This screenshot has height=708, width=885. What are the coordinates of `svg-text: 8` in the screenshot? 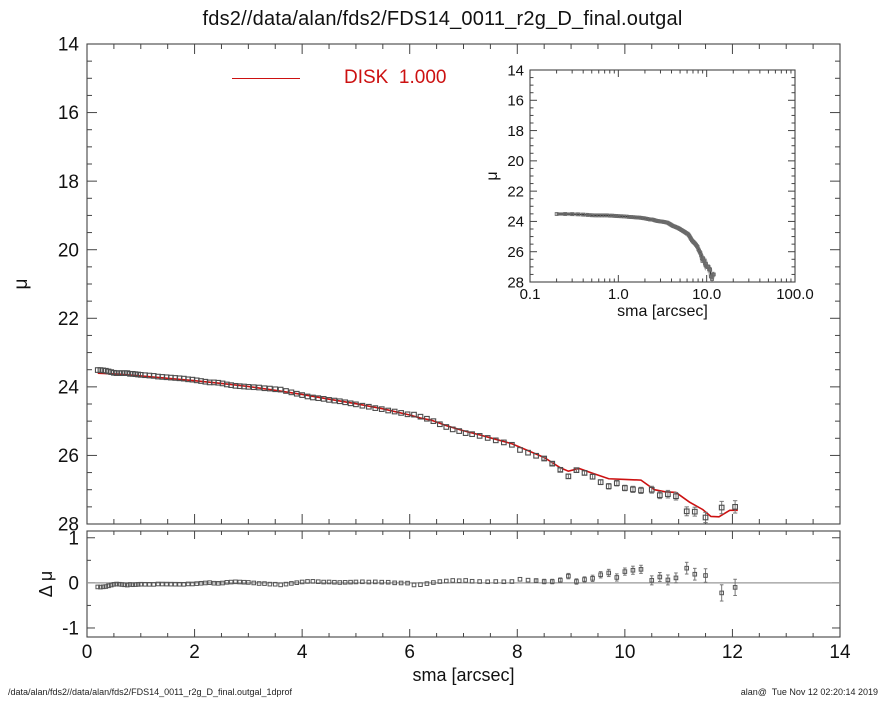 It's located at (517, 652).